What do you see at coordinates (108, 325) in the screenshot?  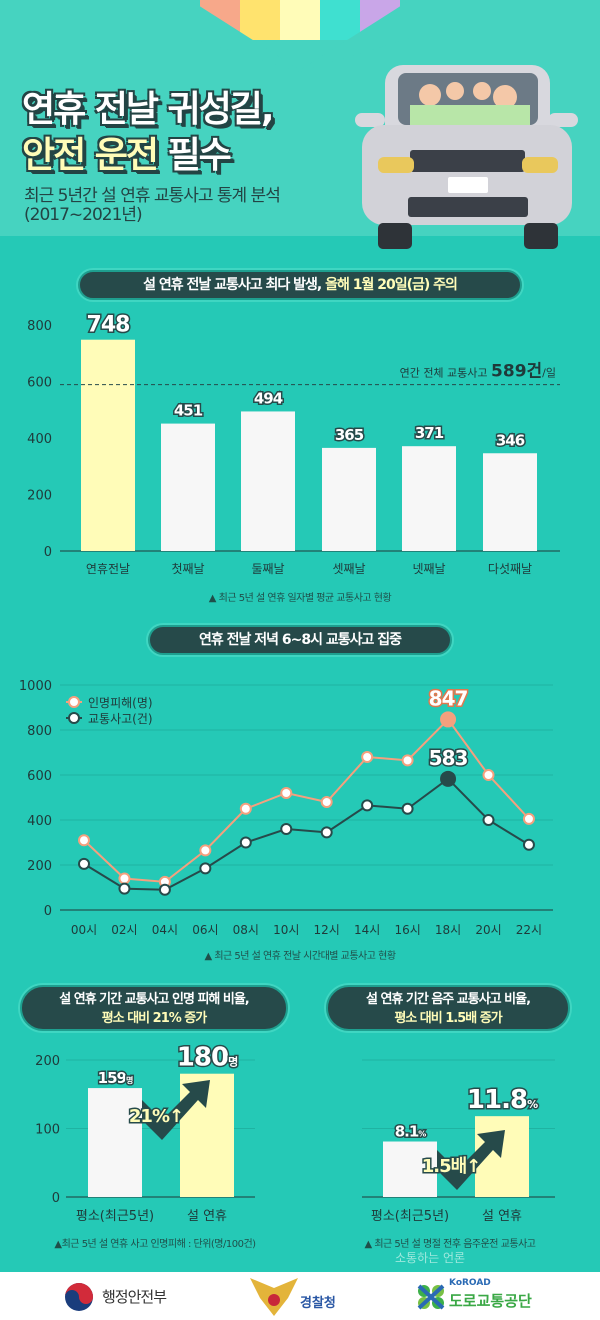 I see `bar-value-label: 748` at bounding box center [108, 325].